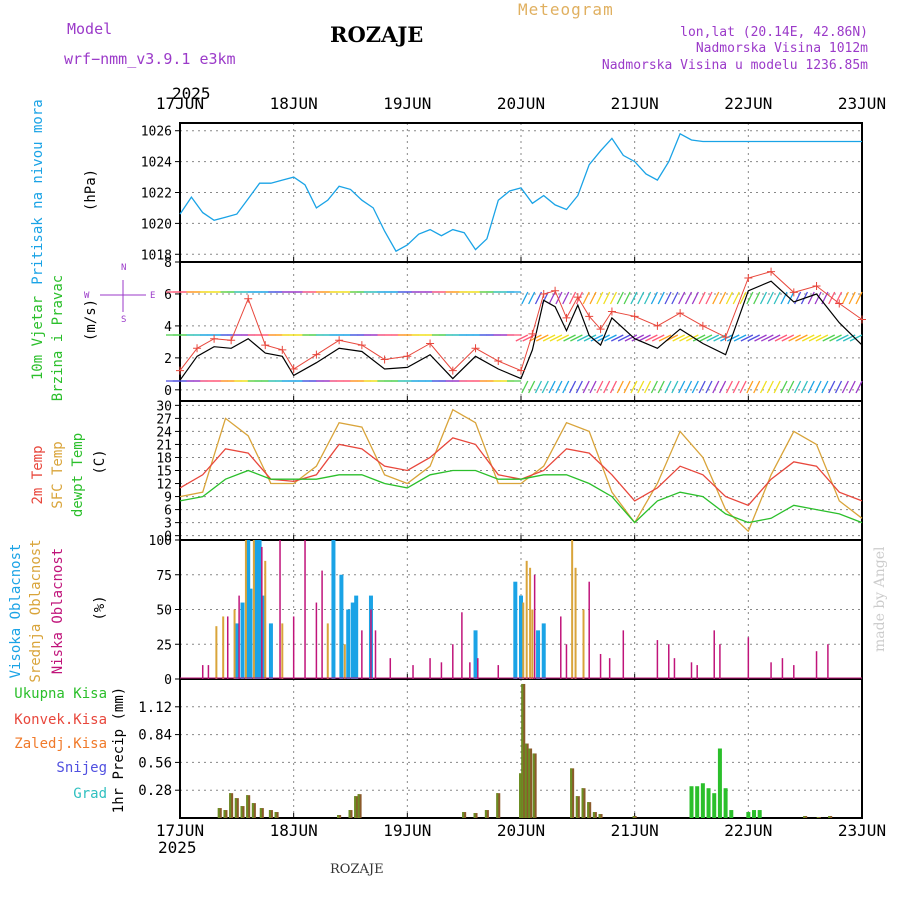 Image resolution: width=900 pixels, height=900 pixels. I want to click on wind-dir-w: W, so click(87, 296).